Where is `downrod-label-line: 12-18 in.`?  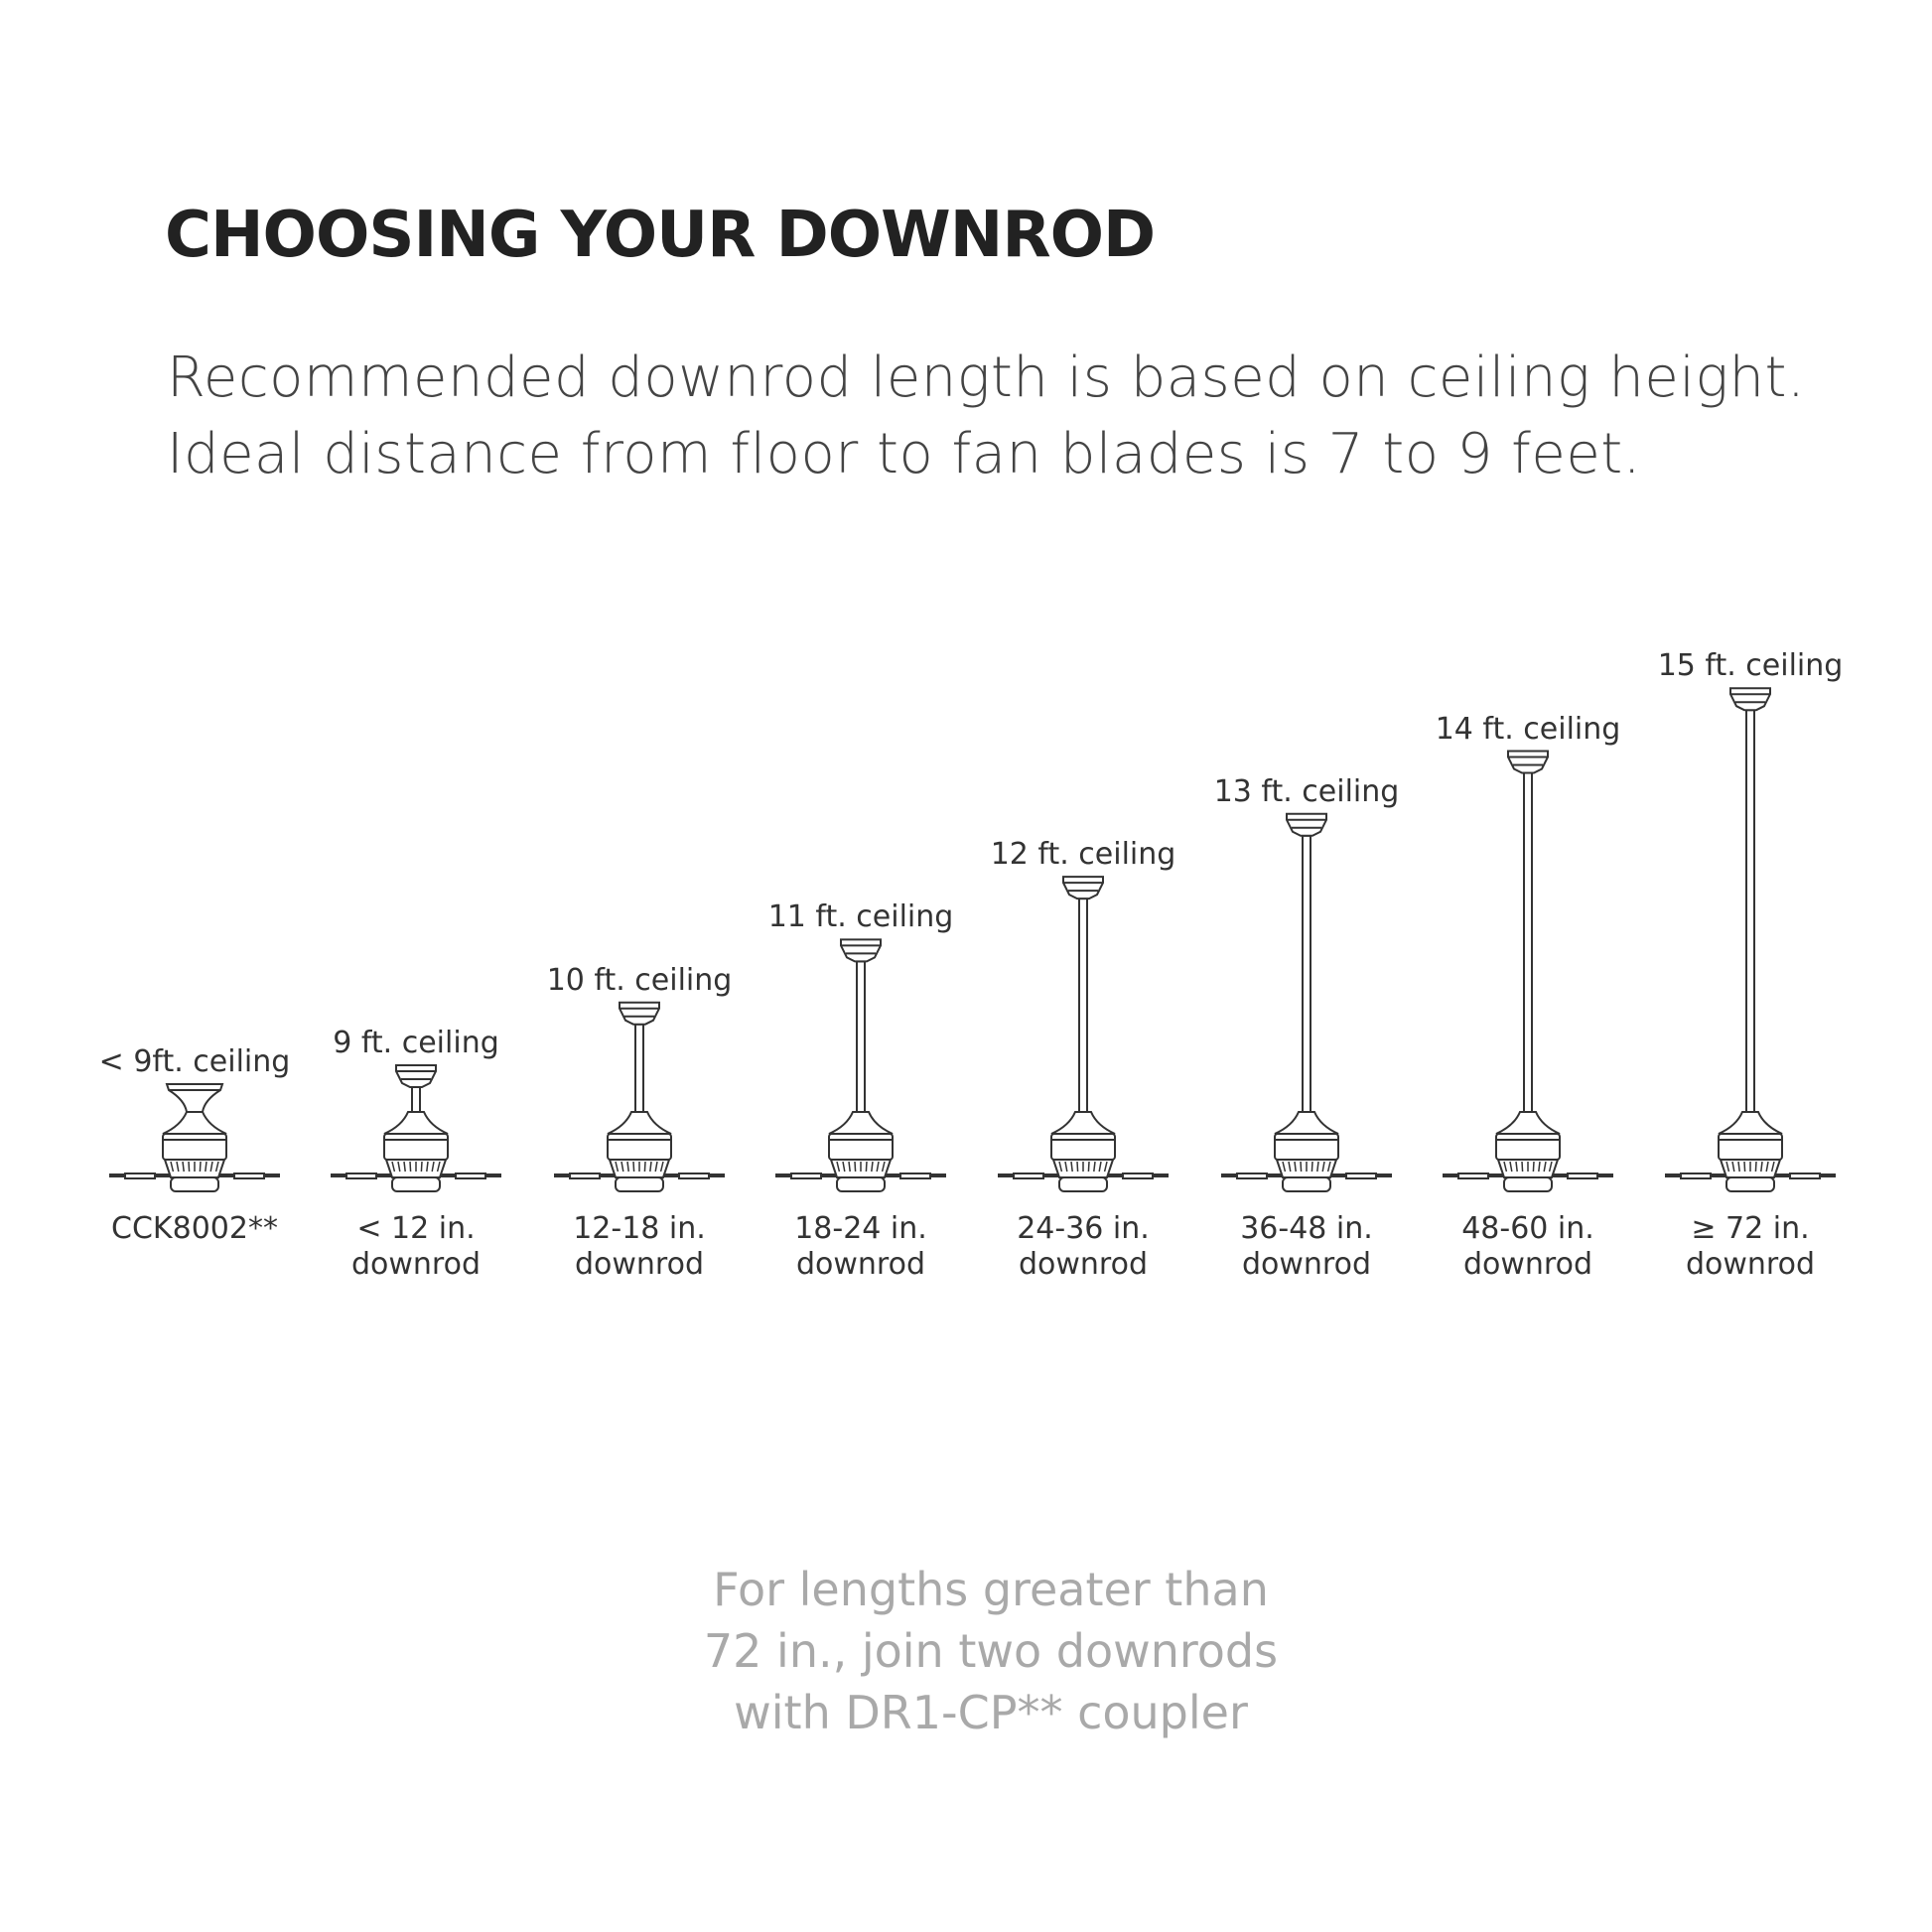 downrod-label-line: 12-18 in. is located at coordinates (639, 1228).